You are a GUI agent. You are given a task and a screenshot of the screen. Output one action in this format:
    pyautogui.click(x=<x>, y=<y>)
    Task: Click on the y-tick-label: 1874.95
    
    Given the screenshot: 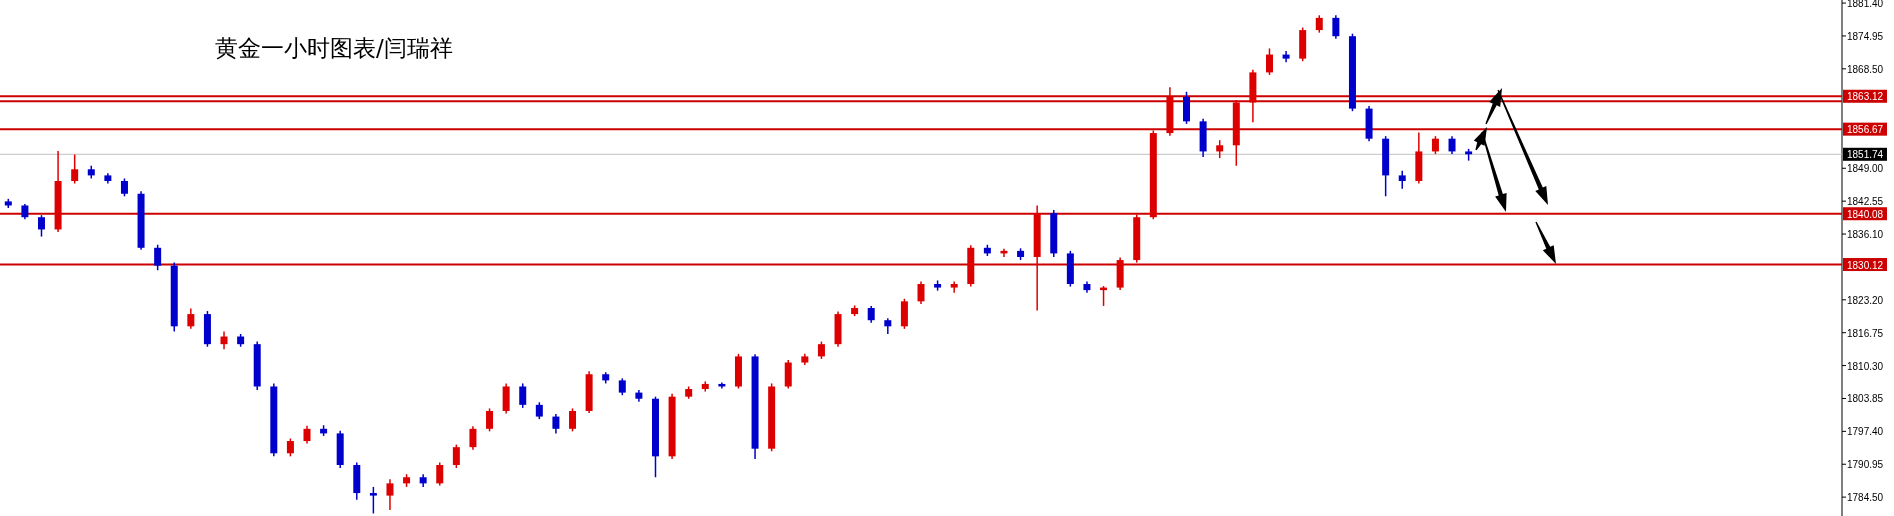 What is the action you would take?
    pyautogui.click(x=1865, y=36)
    